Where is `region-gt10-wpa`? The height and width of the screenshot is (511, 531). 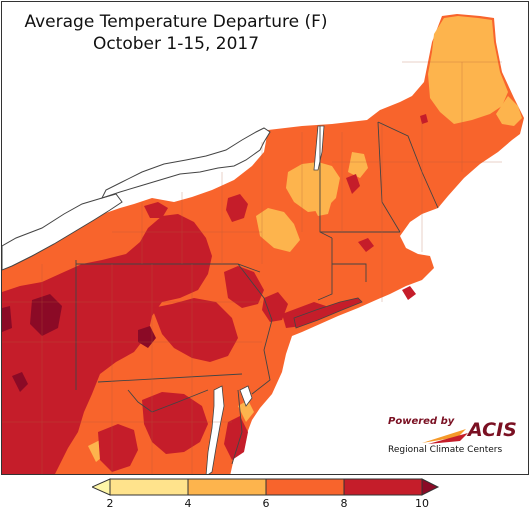
region-gt10-wpa is located at coordinates (46, 315).